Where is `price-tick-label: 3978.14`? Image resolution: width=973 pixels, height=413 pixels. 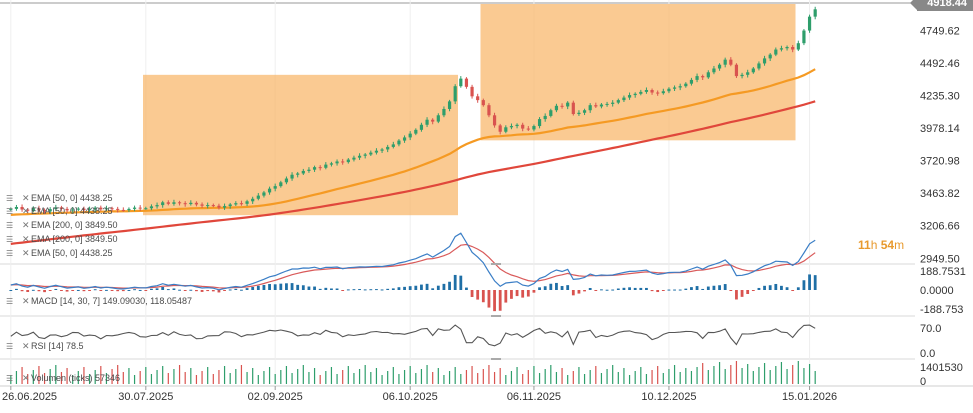 price-tick-label: 3978.14 is located at coordinates (940, 129).